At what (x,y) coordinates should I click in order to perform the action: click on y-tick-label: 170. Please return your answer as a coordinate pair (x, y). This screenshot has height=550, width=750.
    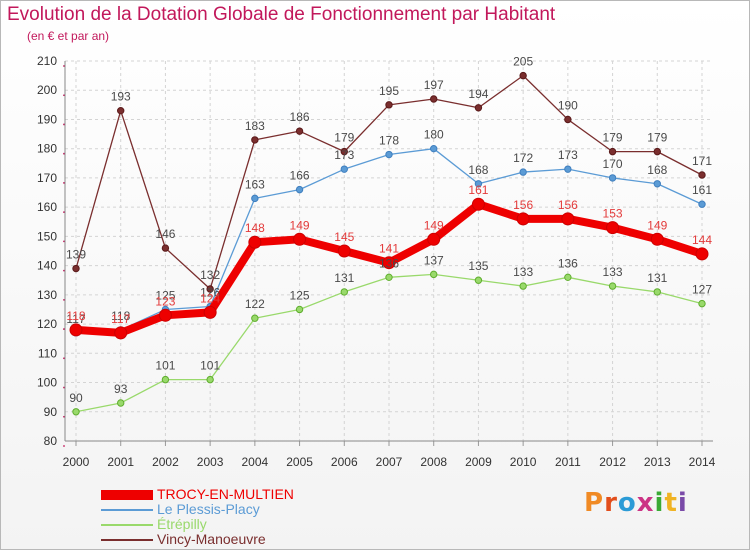
    Looking at the image, I should click on (47, 178).